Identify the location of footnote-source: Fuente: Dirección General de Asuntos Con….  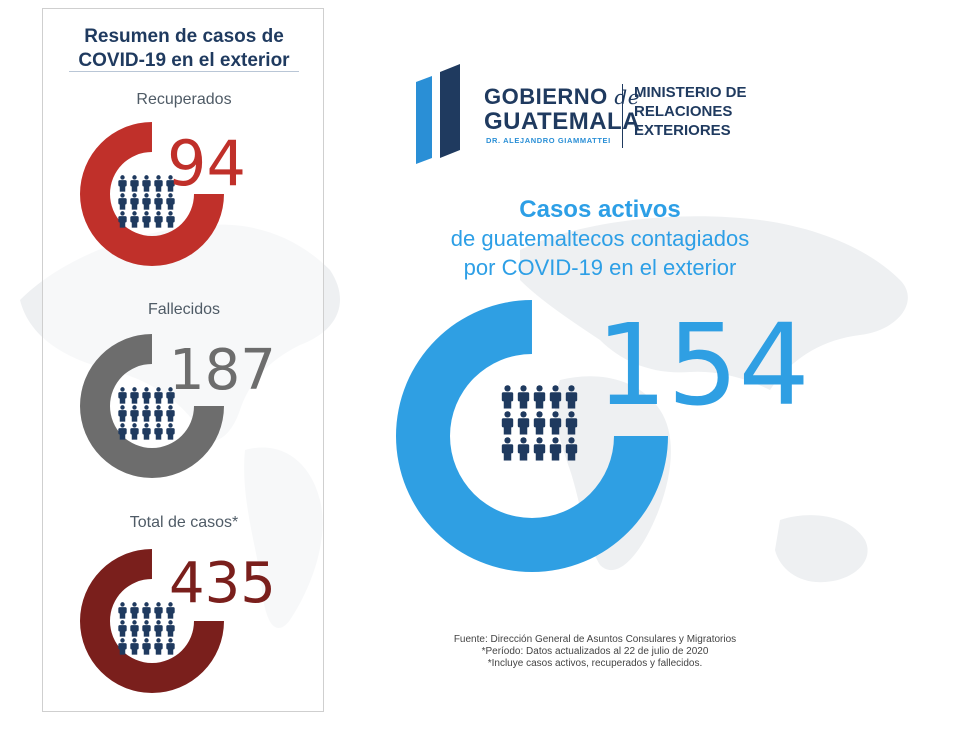
(595, 639).